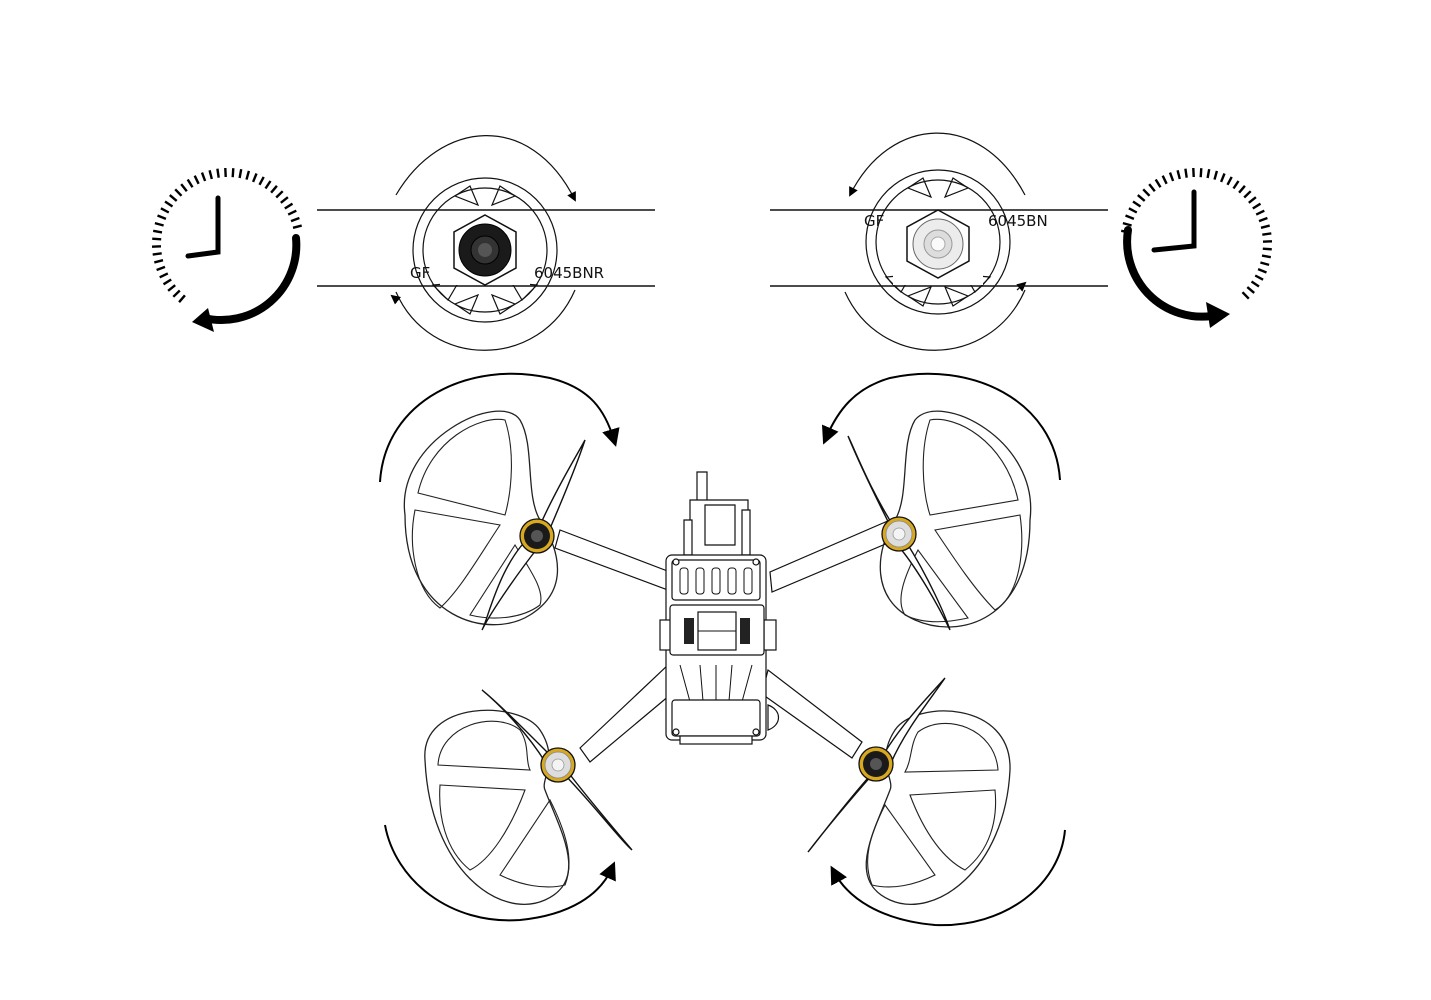 This screenshot has width=1431, height=1000. I want to click on top-right-propeller: GF 6045BN, so click(939, 241).